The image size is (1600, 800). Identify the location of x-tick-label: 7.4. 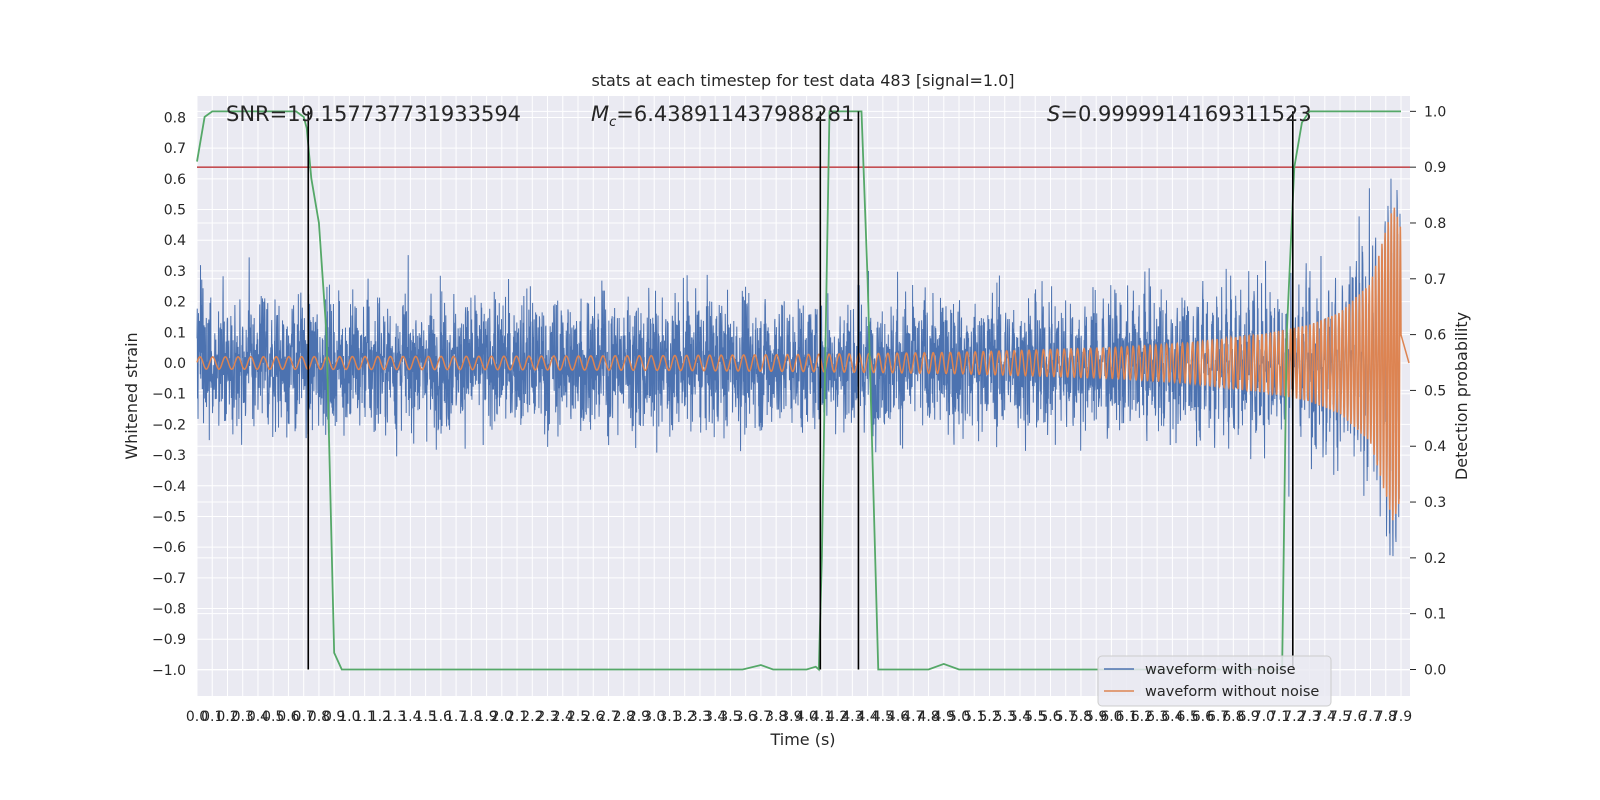
(1325, 717).